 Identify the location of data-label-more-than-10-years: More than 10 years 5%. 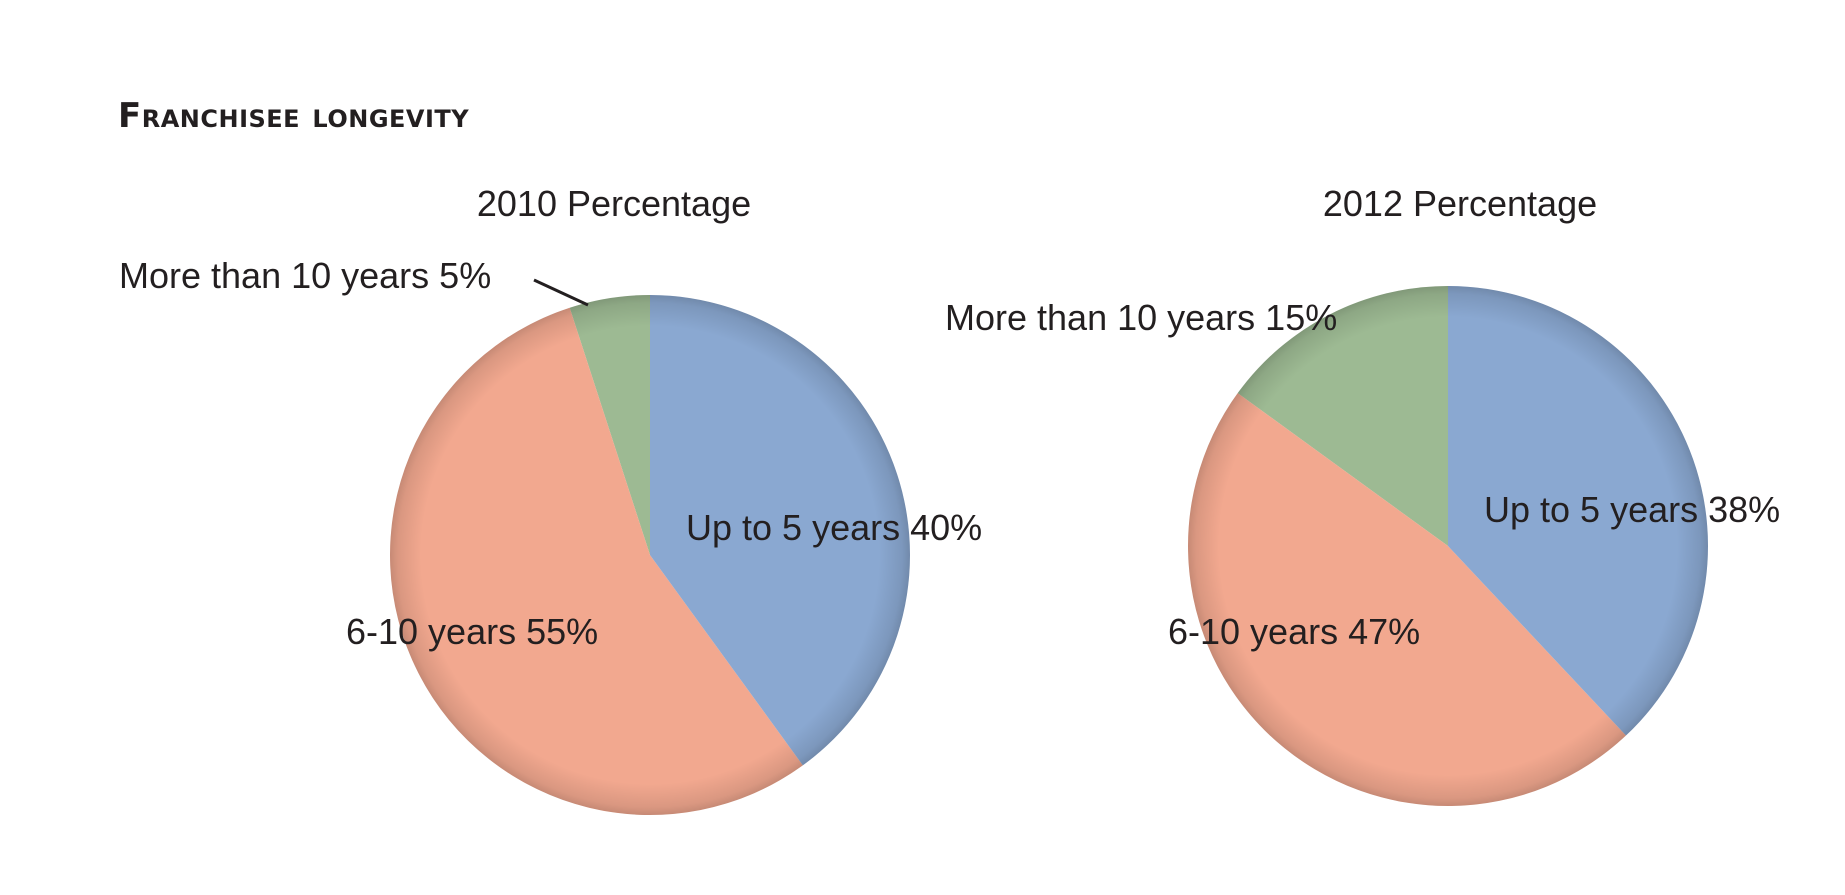
(305, 275).